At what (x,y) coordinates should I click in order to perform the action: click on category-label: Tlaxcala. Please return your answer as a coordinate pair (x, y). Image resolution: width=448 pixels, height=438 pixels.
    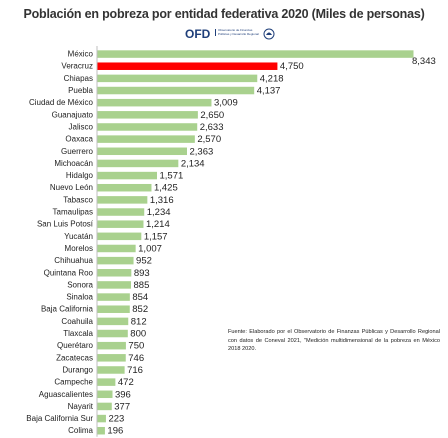
    Looking at the image, I should click on (78, 333).